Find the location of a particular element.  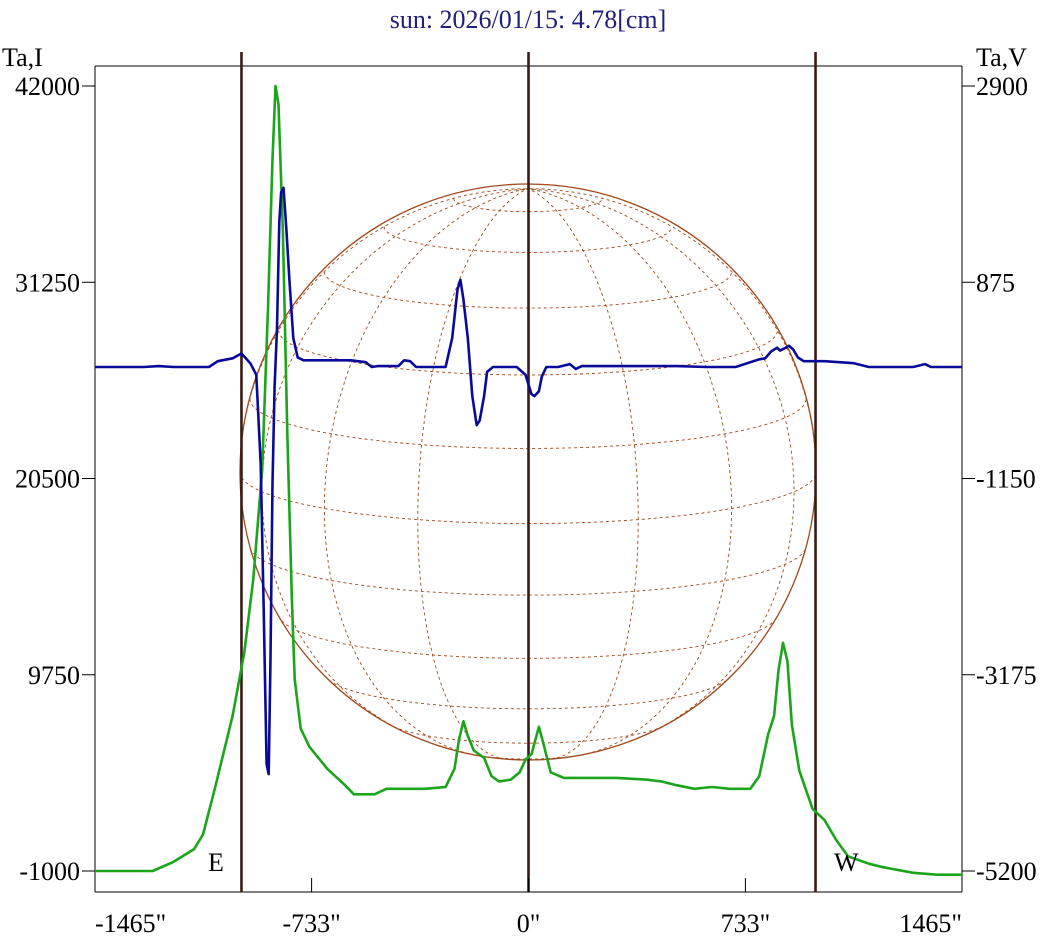

x-tick-label: -733" is located at coordinates (311, 923).